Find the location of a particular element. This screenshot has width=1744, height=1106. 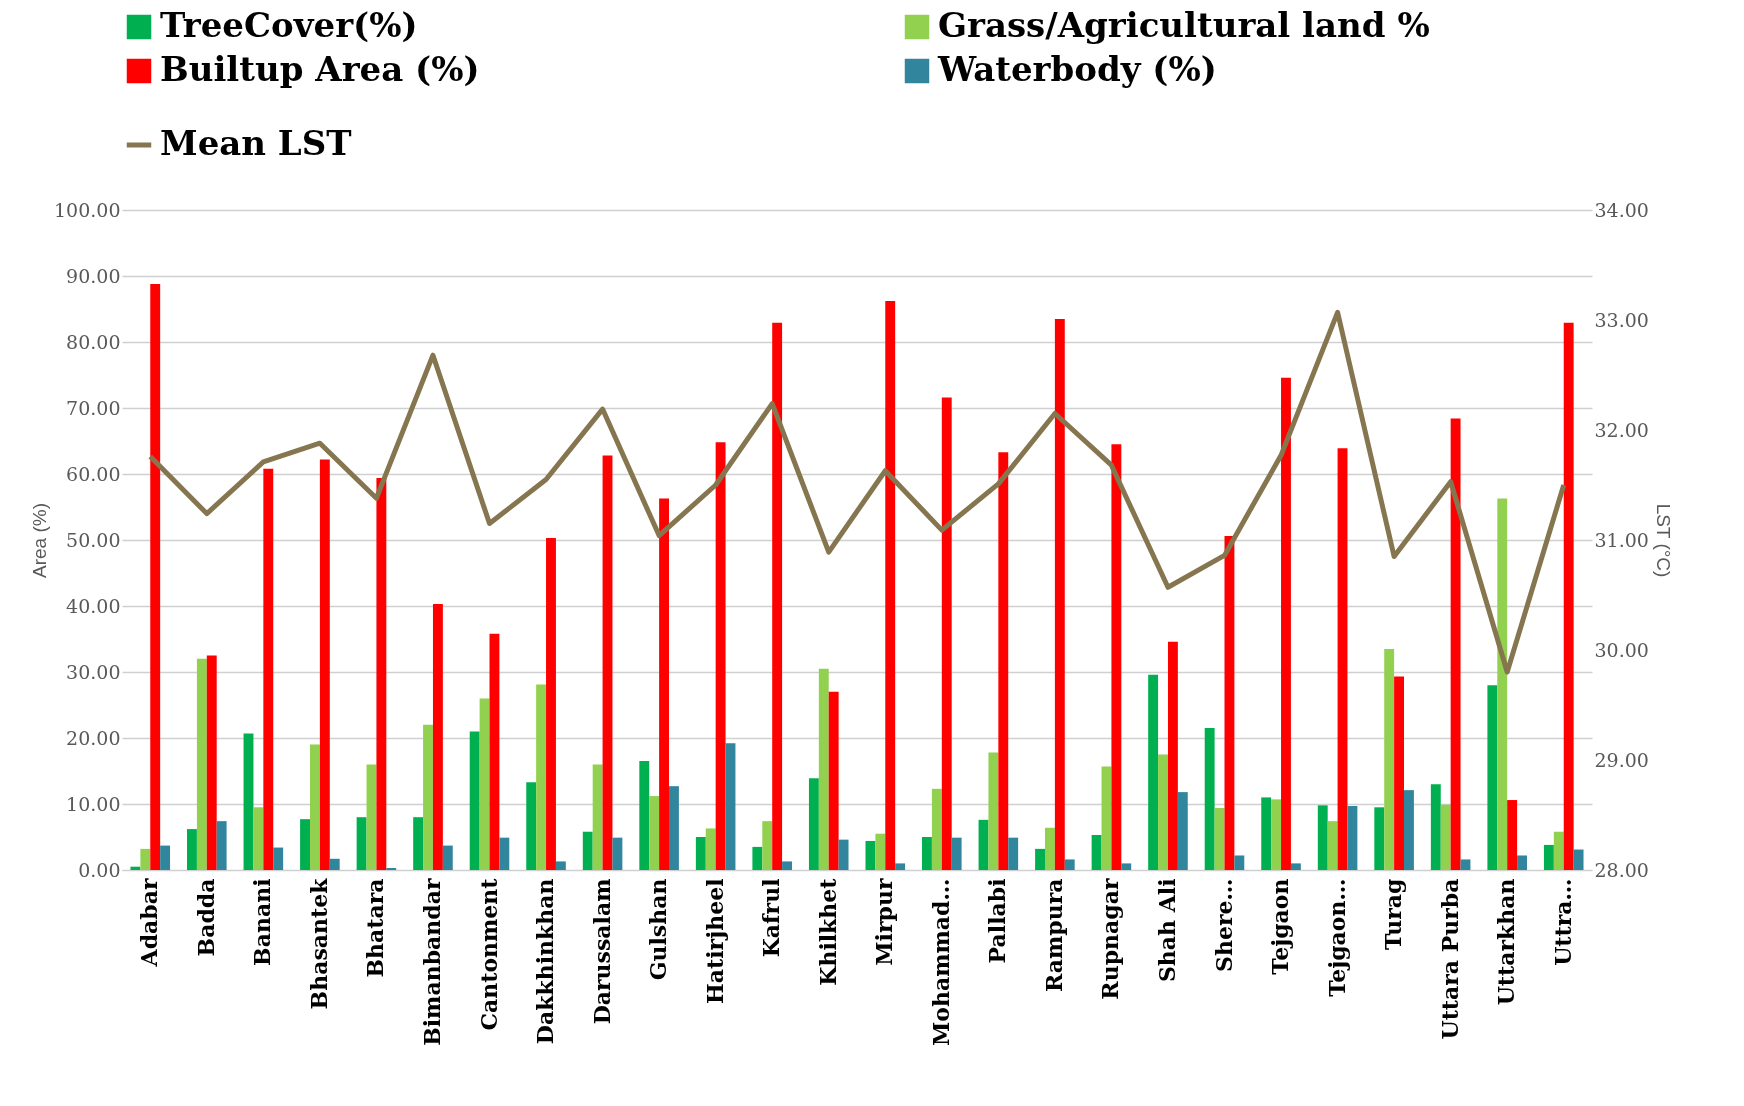

y2-axis-title: LST (°C) is located at coordinates (1663, 540).